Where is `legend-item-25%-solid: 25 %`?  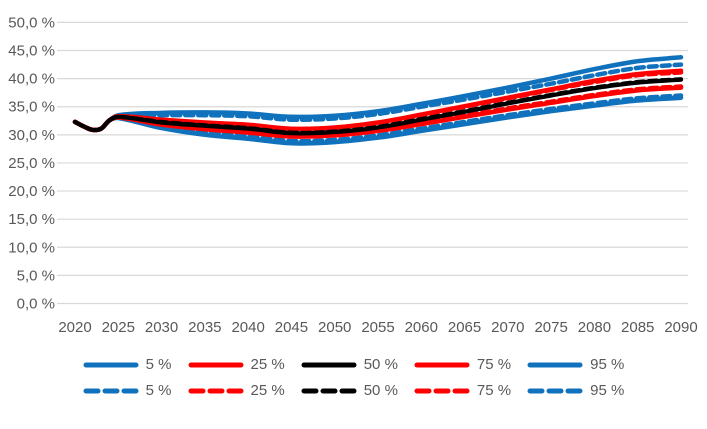 legend-item-25%-solid: 25 % is located at coordinates (236, 364).